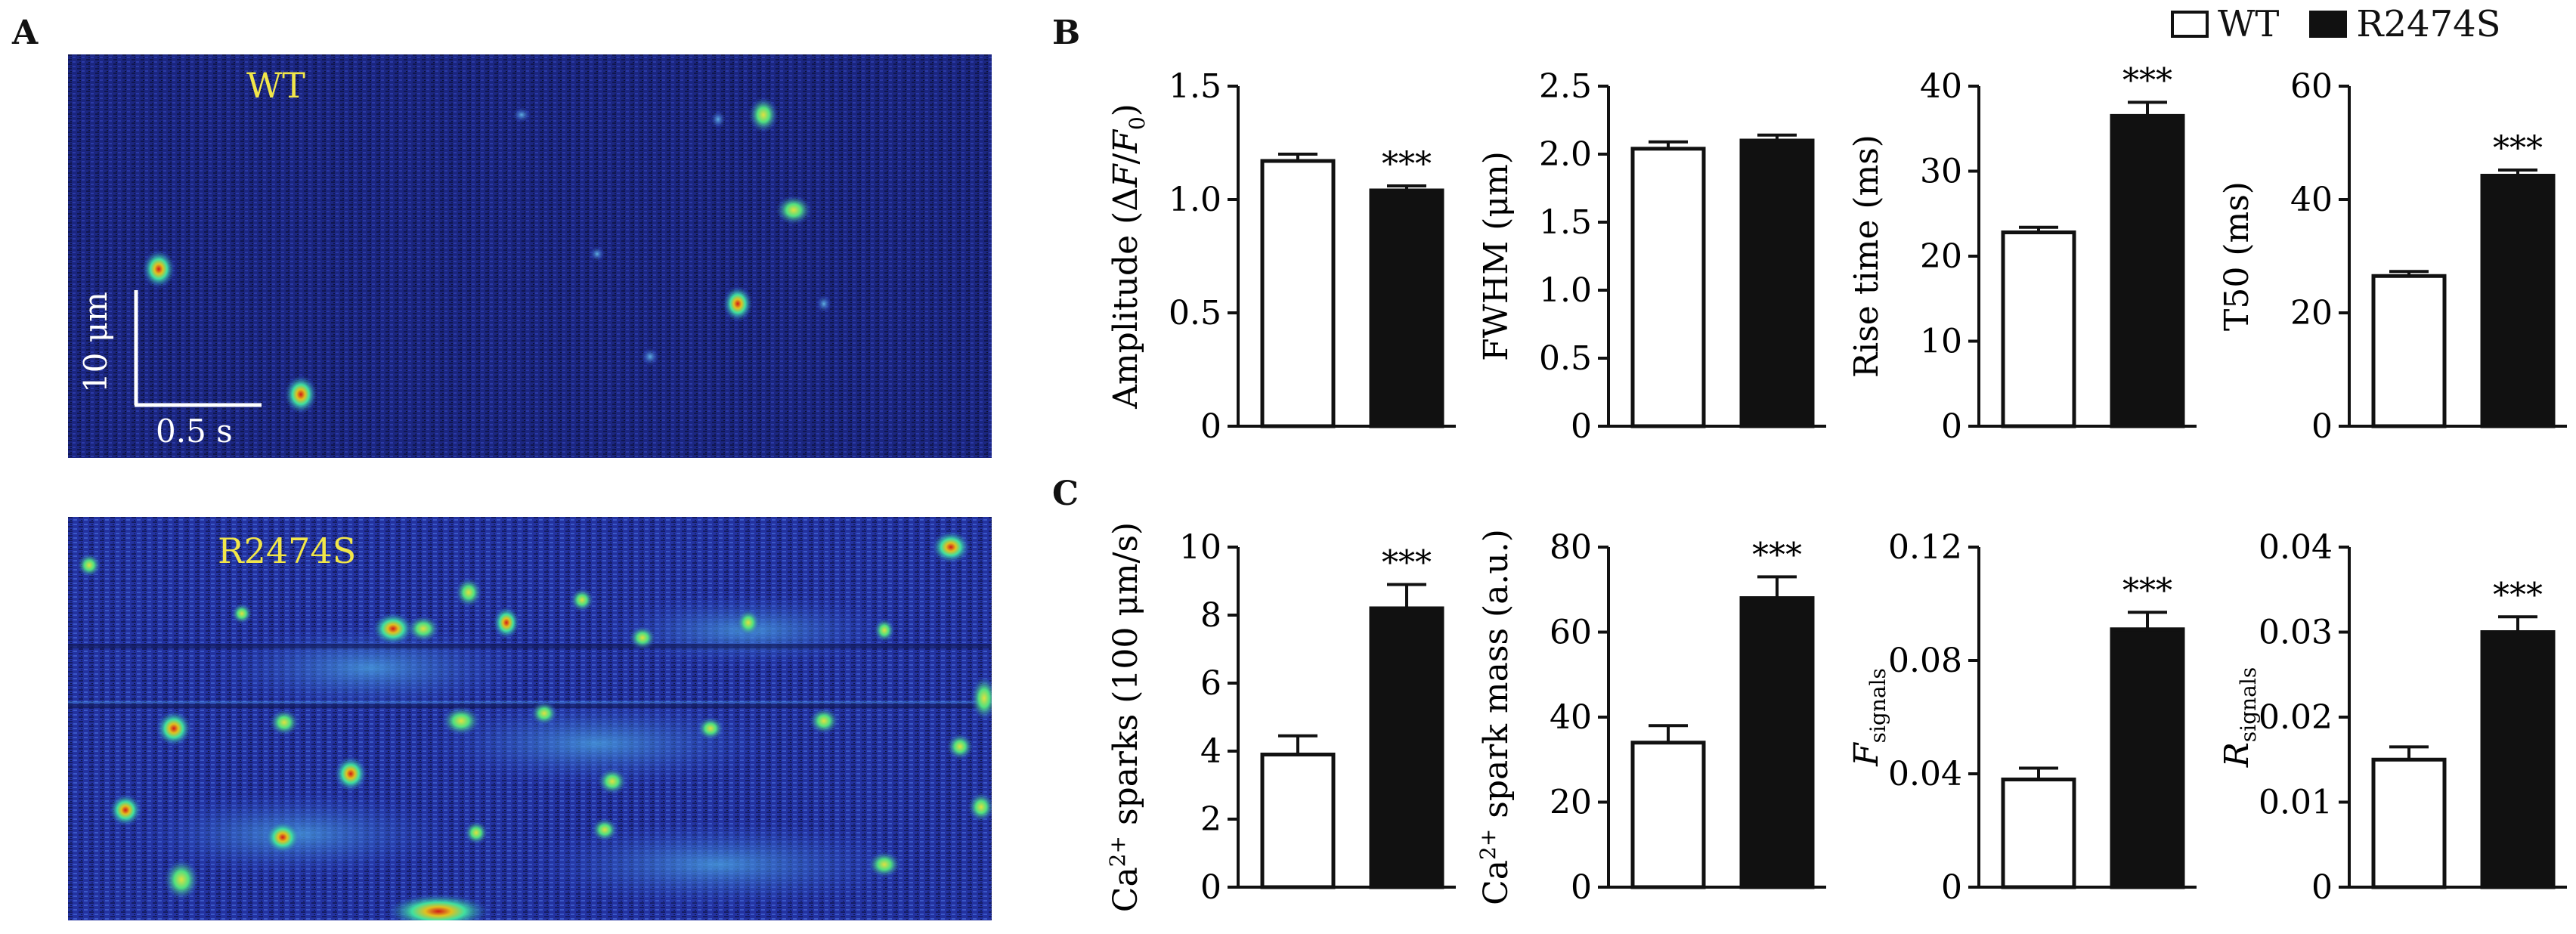  Describe the element at coordinates (2328, 24) in the screenshot. I see `legend-swatch-r2474s` at that location.